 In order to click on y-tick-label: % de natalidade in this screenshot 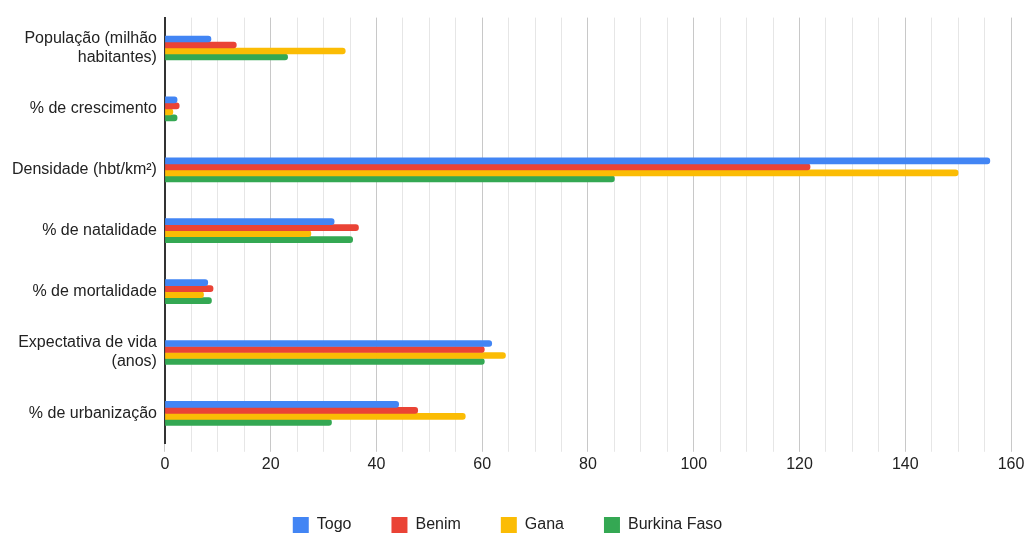, I will do `click(100, 230)`.